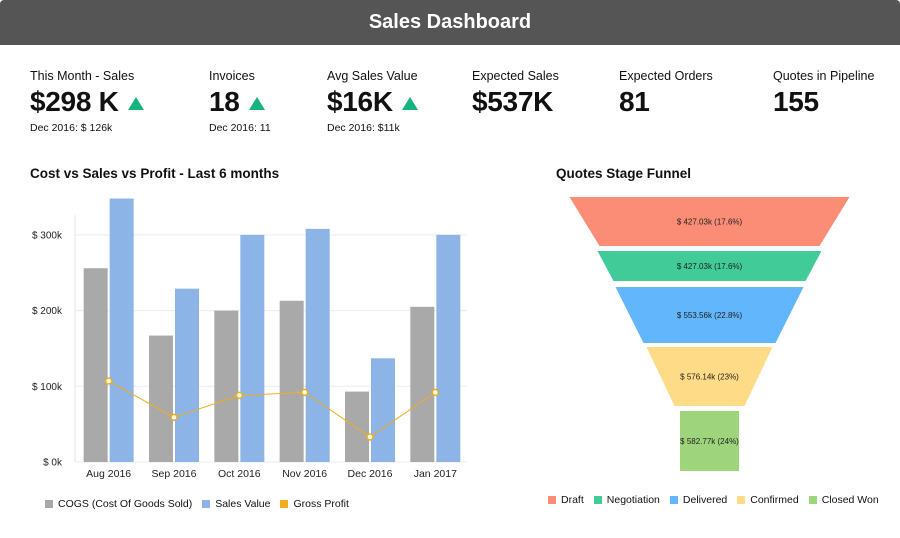  I want to click on y-tick-label: $ 200k, so click(47, 311).